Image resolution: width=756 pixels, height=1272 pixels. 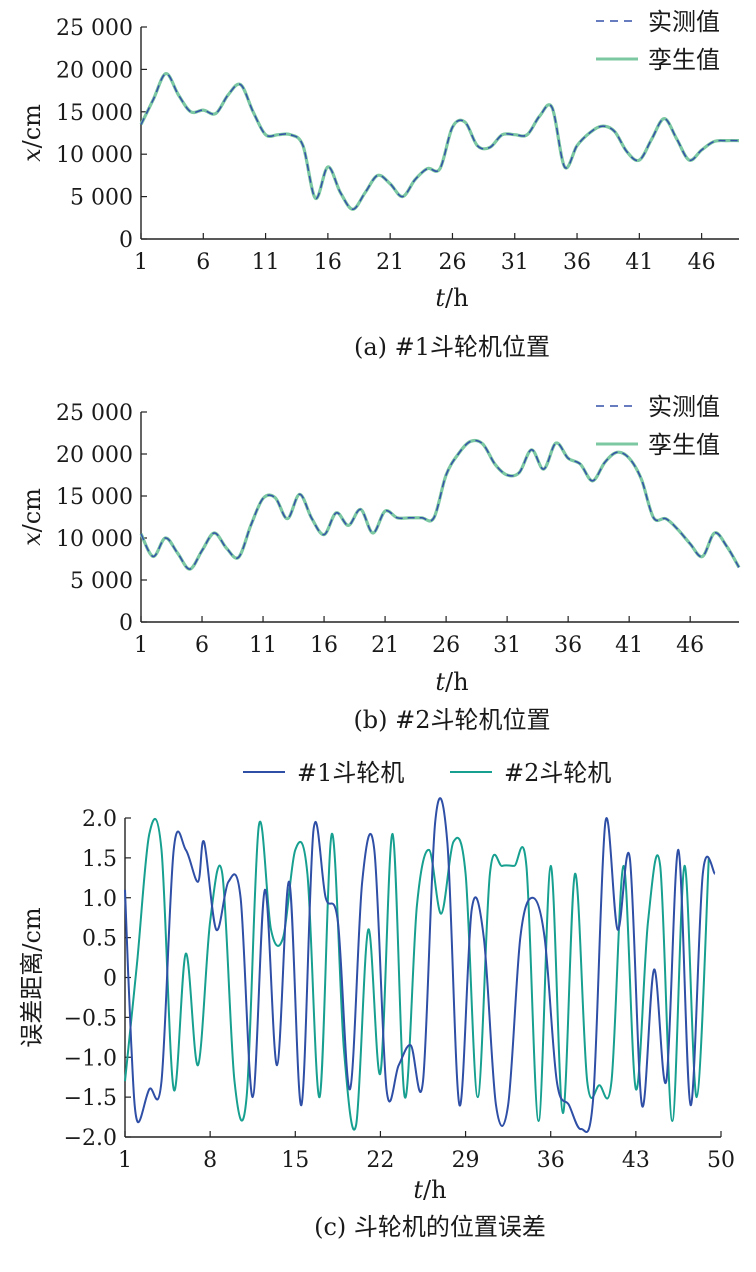 What do you see at coordinates (557, 773) in the screenshot?
I see `legend-label-2: #2斗轮机` at bounding box center [557, 773].